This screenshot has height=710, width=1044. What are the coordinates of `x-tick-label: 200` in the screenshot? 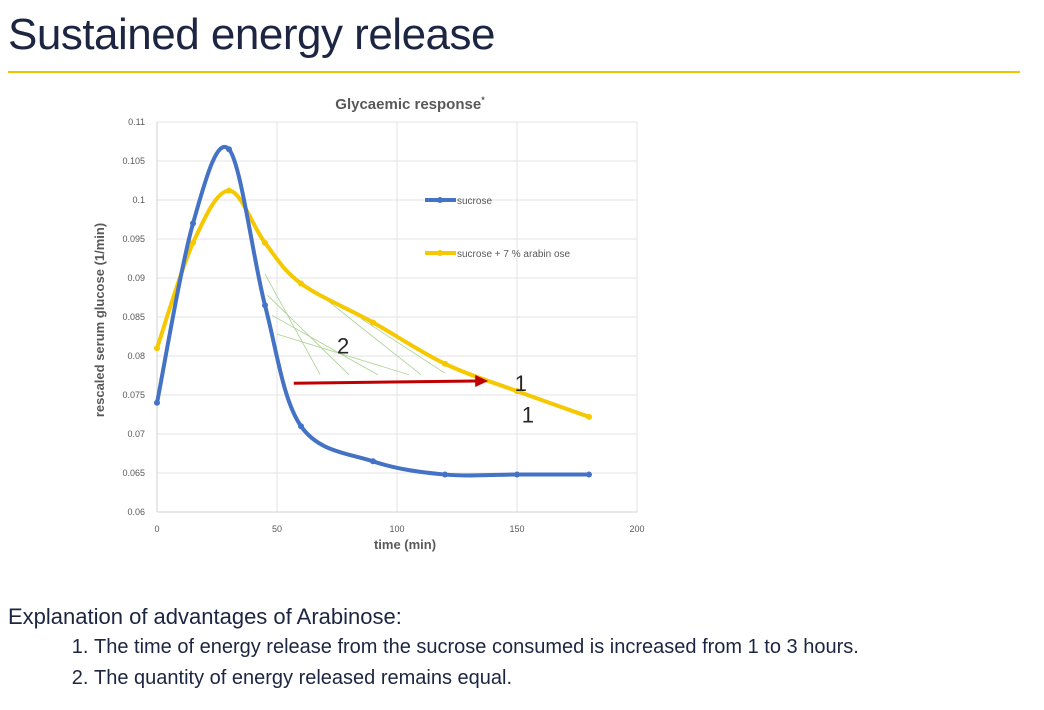 It's located at (636, 529).